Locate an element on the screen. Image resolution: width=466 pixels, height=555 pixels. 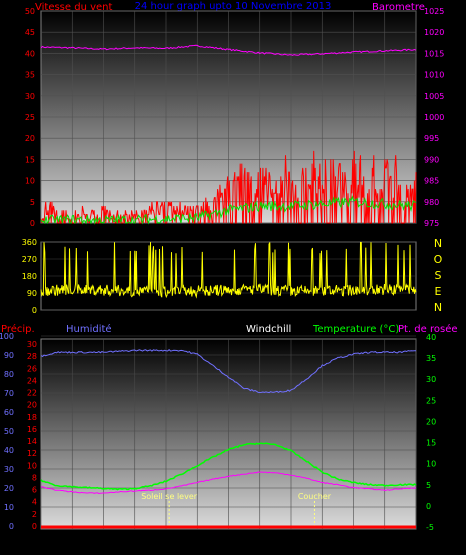
humidity-time-tick-label: 06 is located at coordinates (135, 540).